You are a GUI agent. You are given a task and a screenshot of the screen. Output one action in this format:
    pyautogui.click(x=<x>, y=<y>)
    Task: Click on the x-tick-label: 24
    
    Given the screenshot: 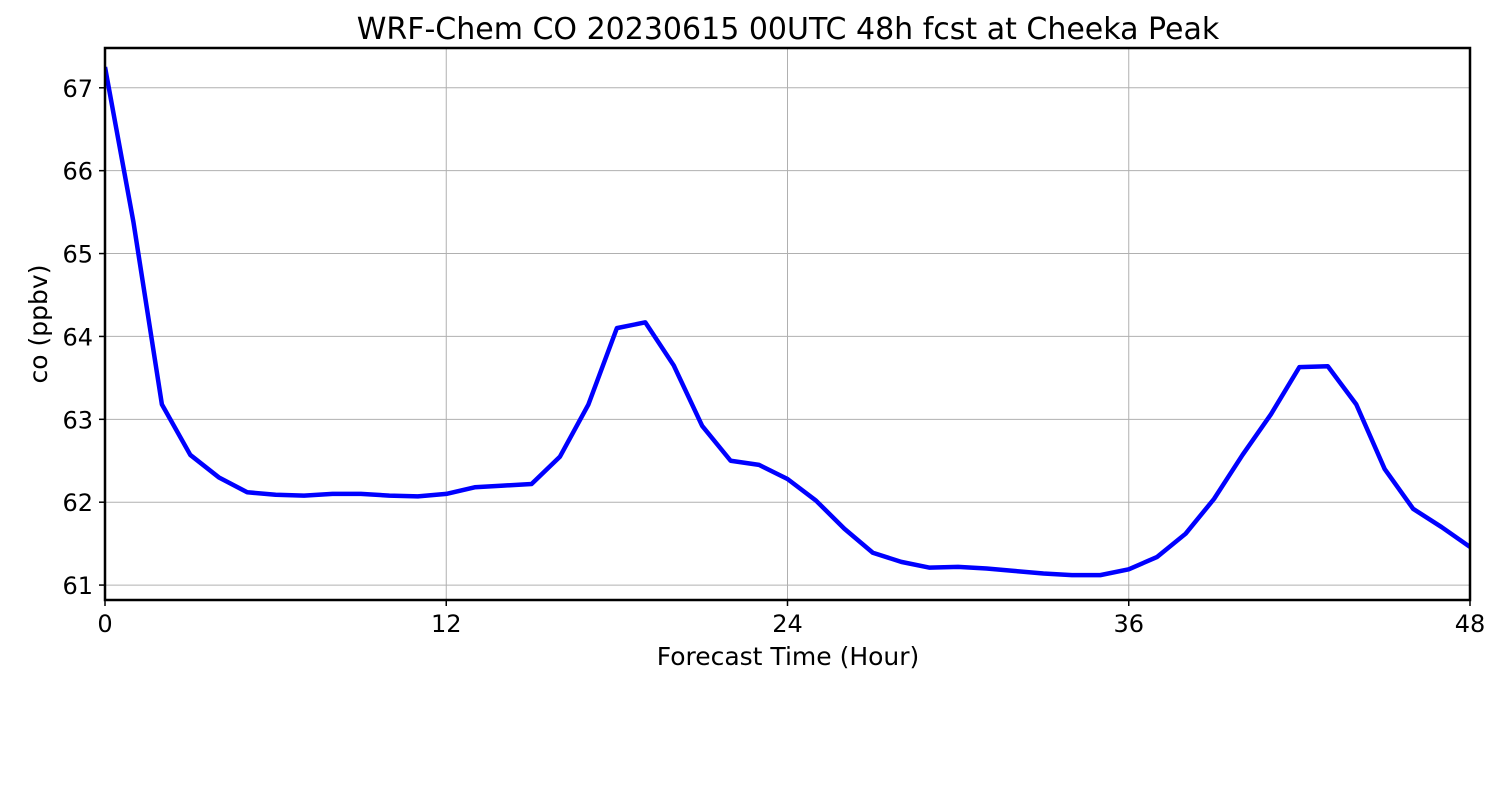 What is the action you would take?
    pyautogui.click(x=787, y=624)
    